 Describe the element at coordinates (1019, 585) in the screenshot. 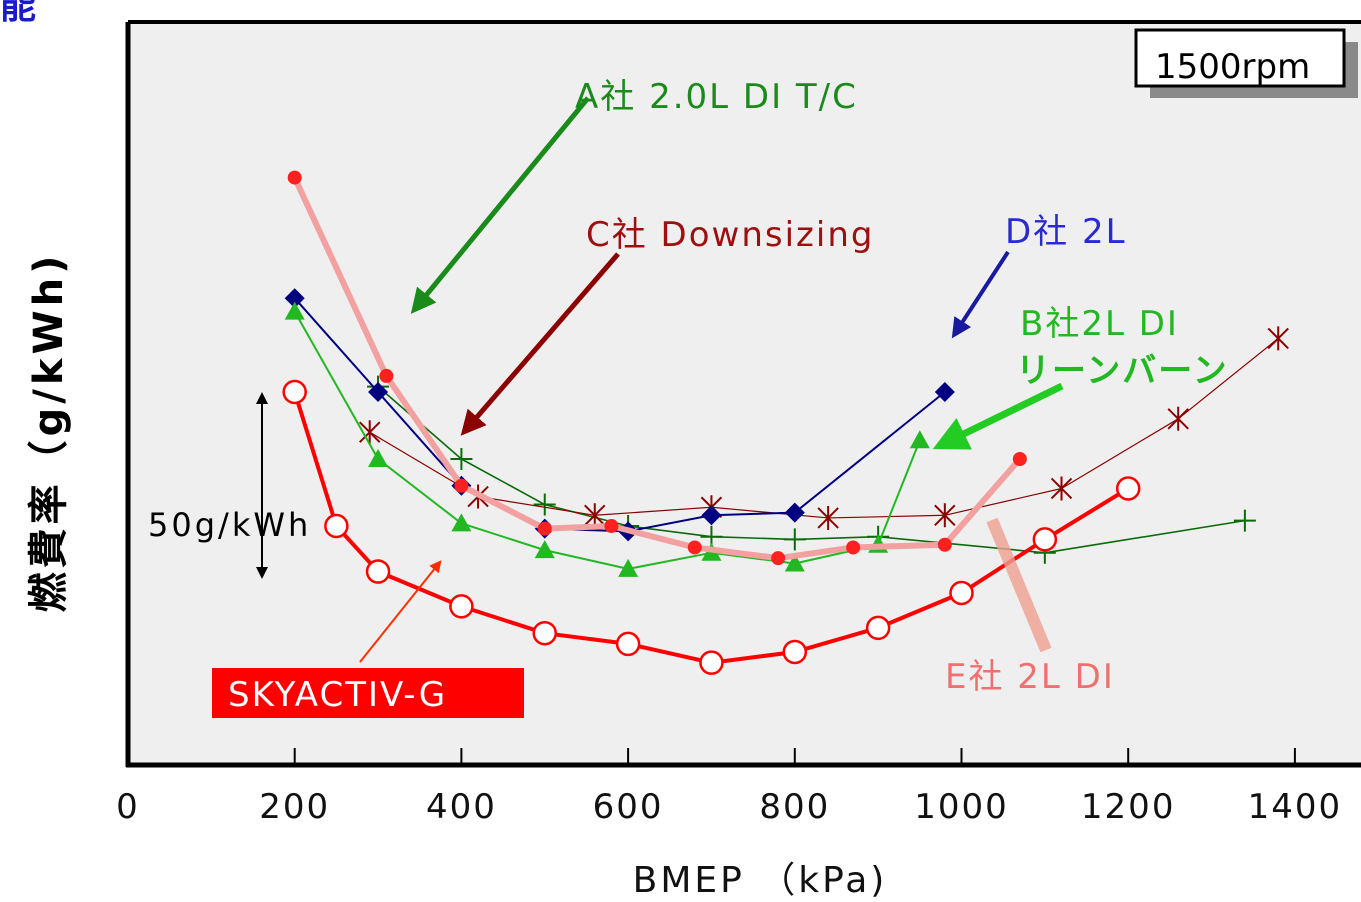

I see `arrow-e-company` at that location.